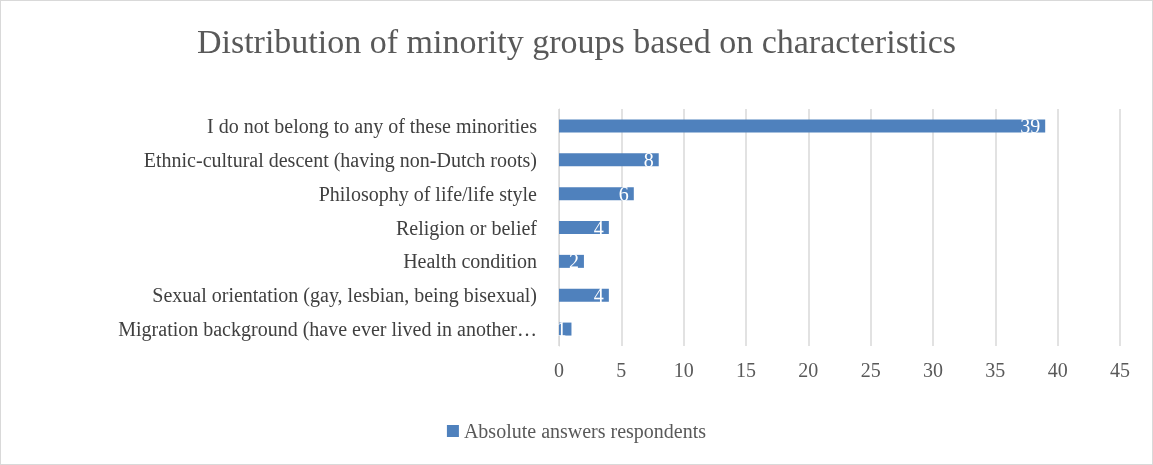 The width and height of the screenshot is (1153, 465). I want to click on x-tick-label: 30, so click(933, 370).